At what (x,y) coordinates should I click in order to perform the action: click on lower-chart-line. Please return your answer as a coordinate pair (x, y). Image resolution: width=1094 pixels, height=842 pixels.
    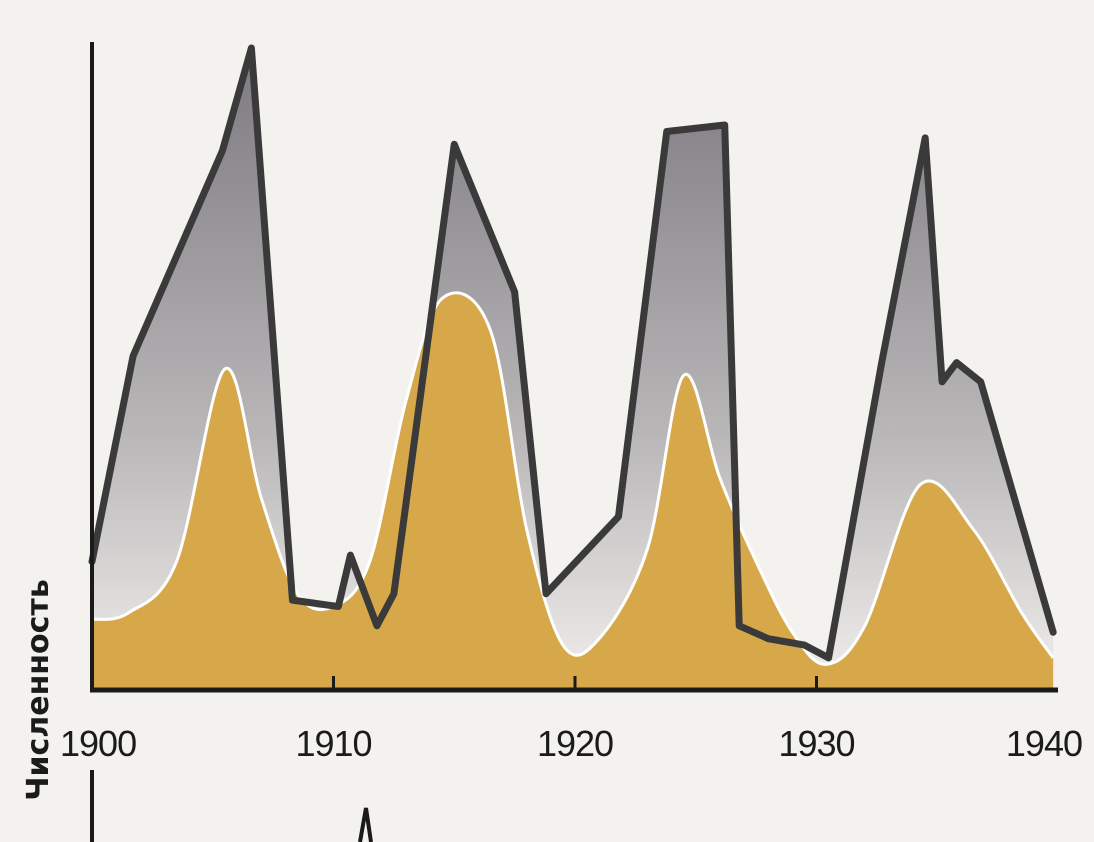
    Looking at the image, I should click on (365, 824).